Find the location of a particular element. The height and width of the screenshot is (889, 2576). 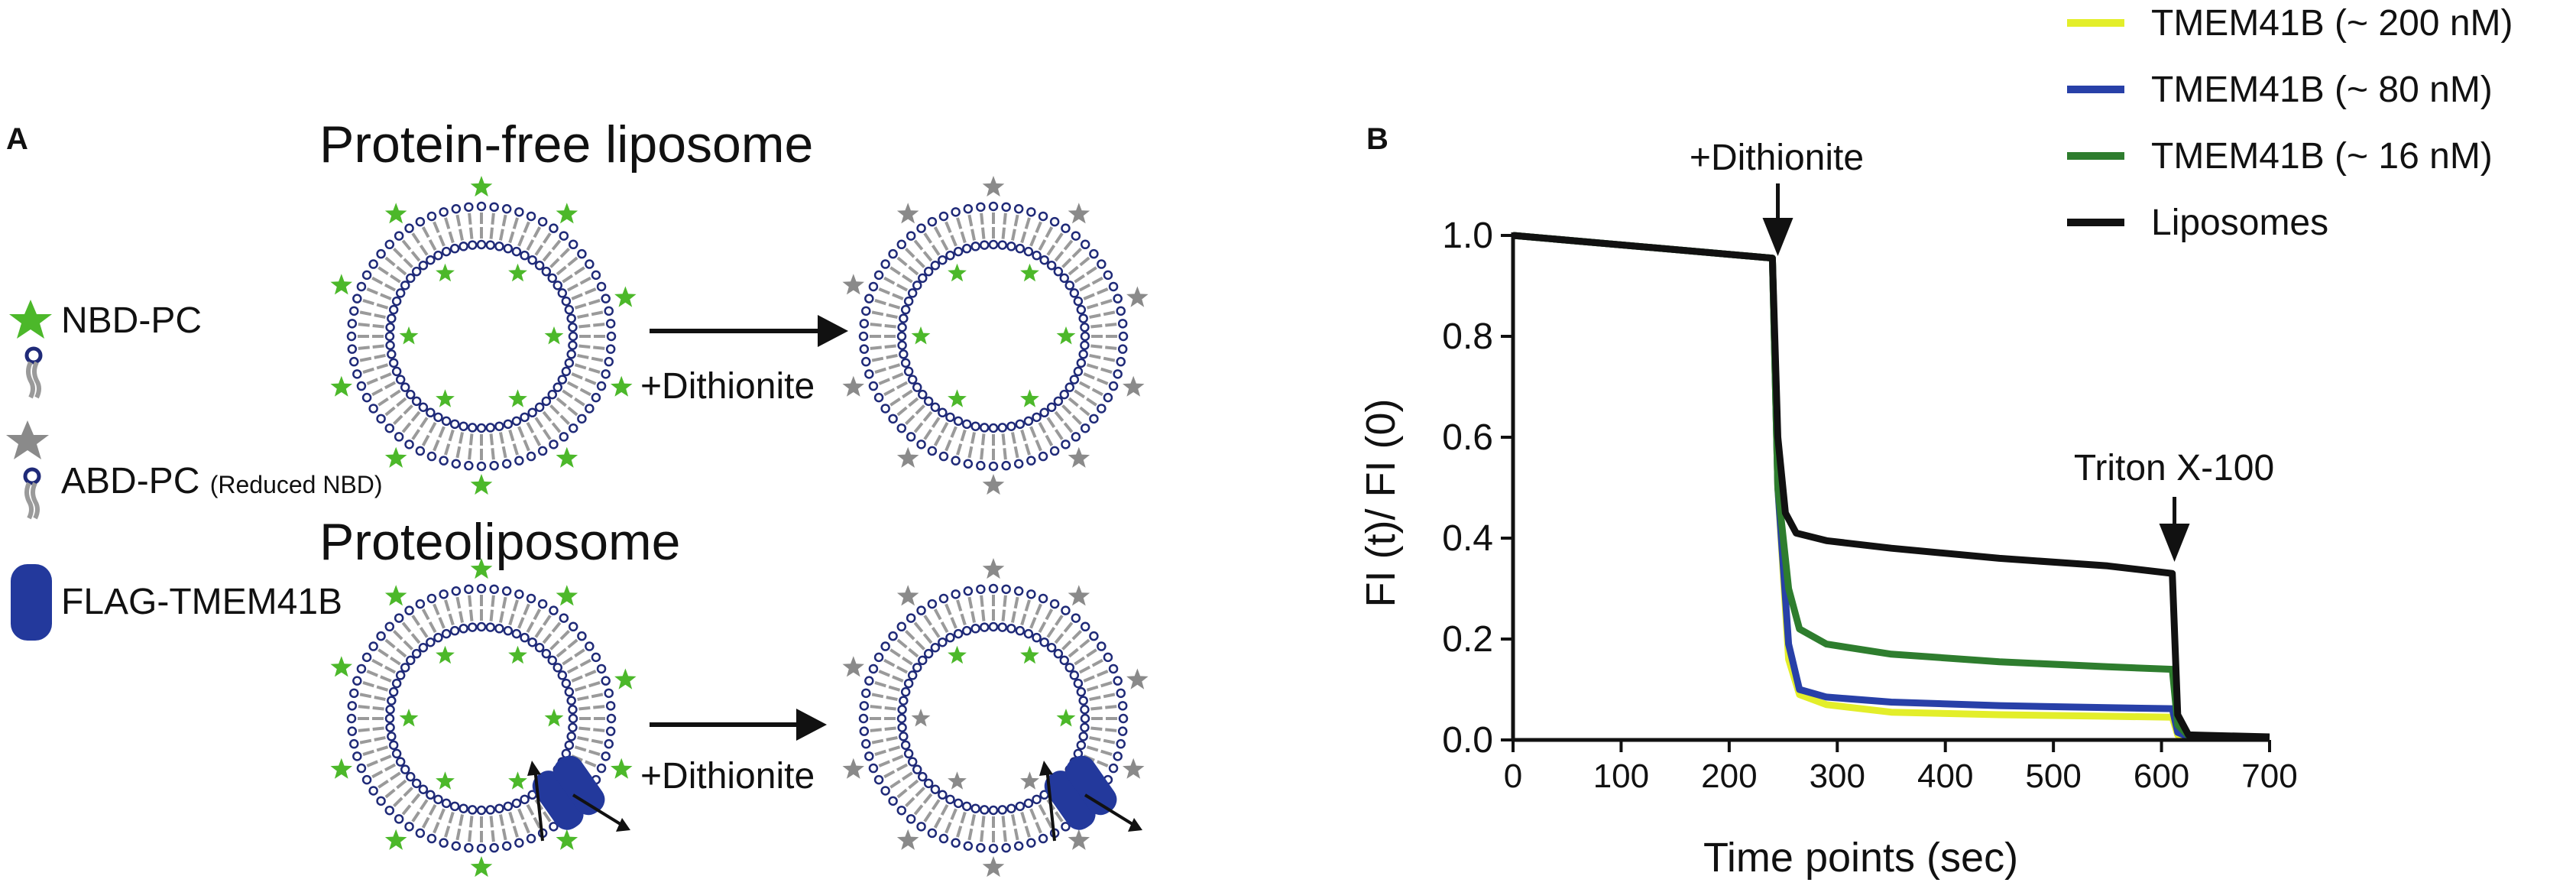

legend-nbd-label: NBD-PC is located at coordinates (132, 321).